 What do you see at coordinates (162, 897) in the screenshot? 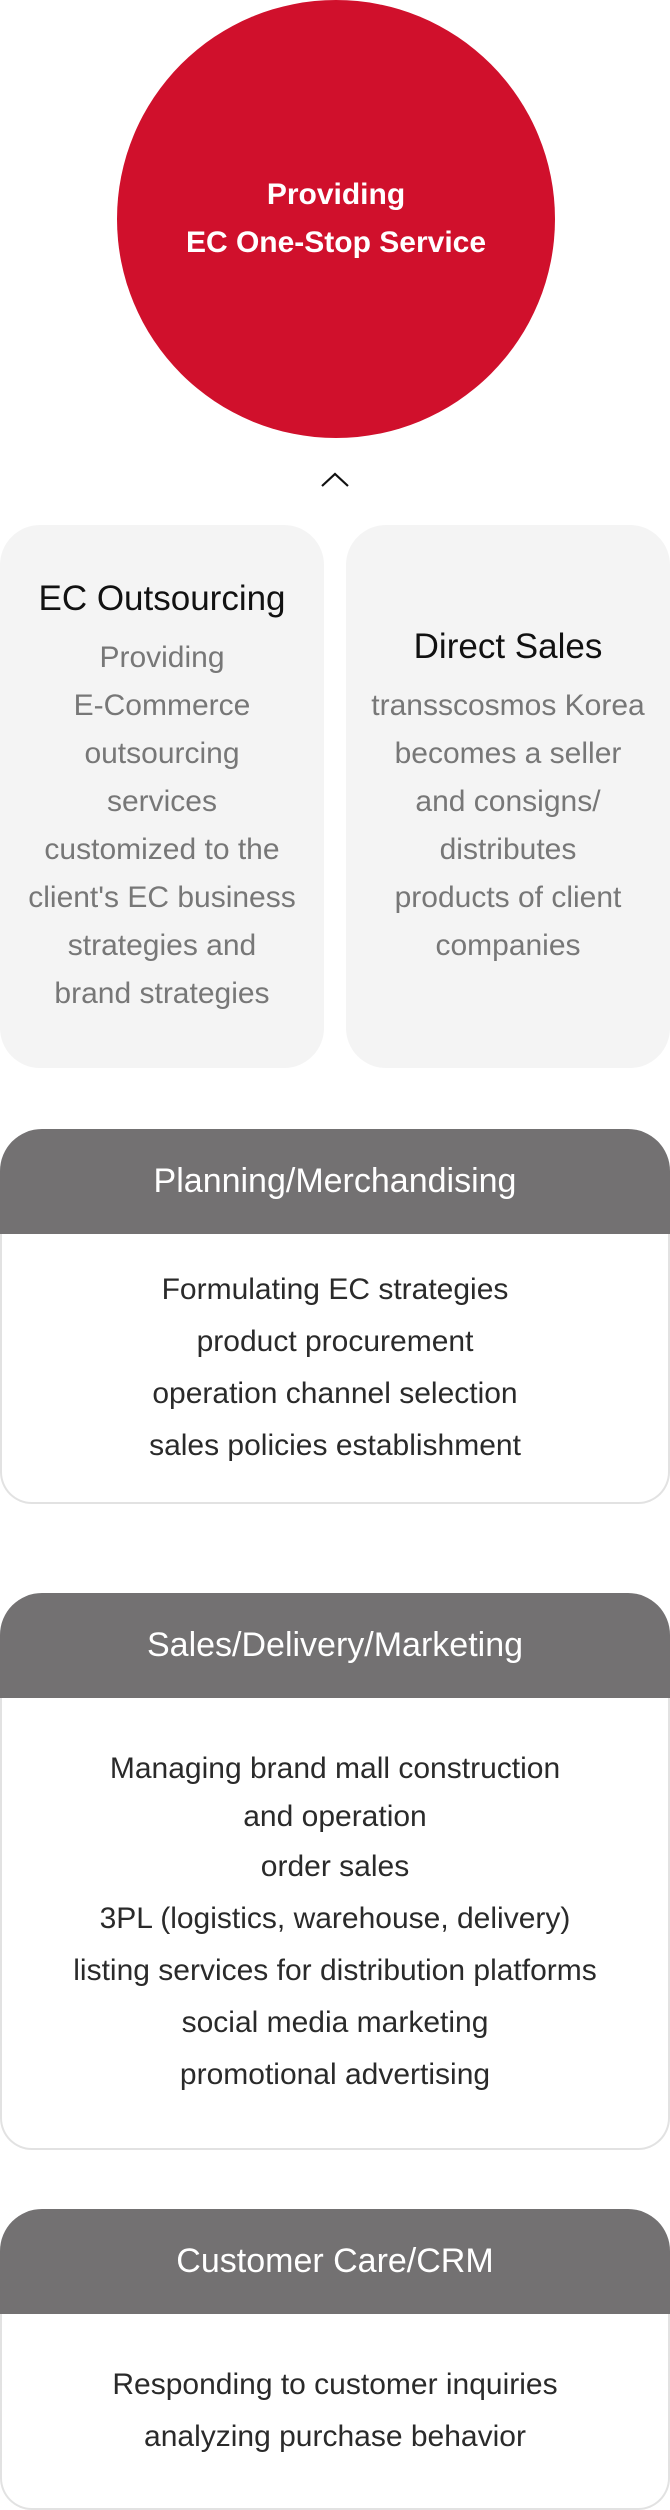
I see `card-desc-line: client's EC business` at bounding box center [162, 897].